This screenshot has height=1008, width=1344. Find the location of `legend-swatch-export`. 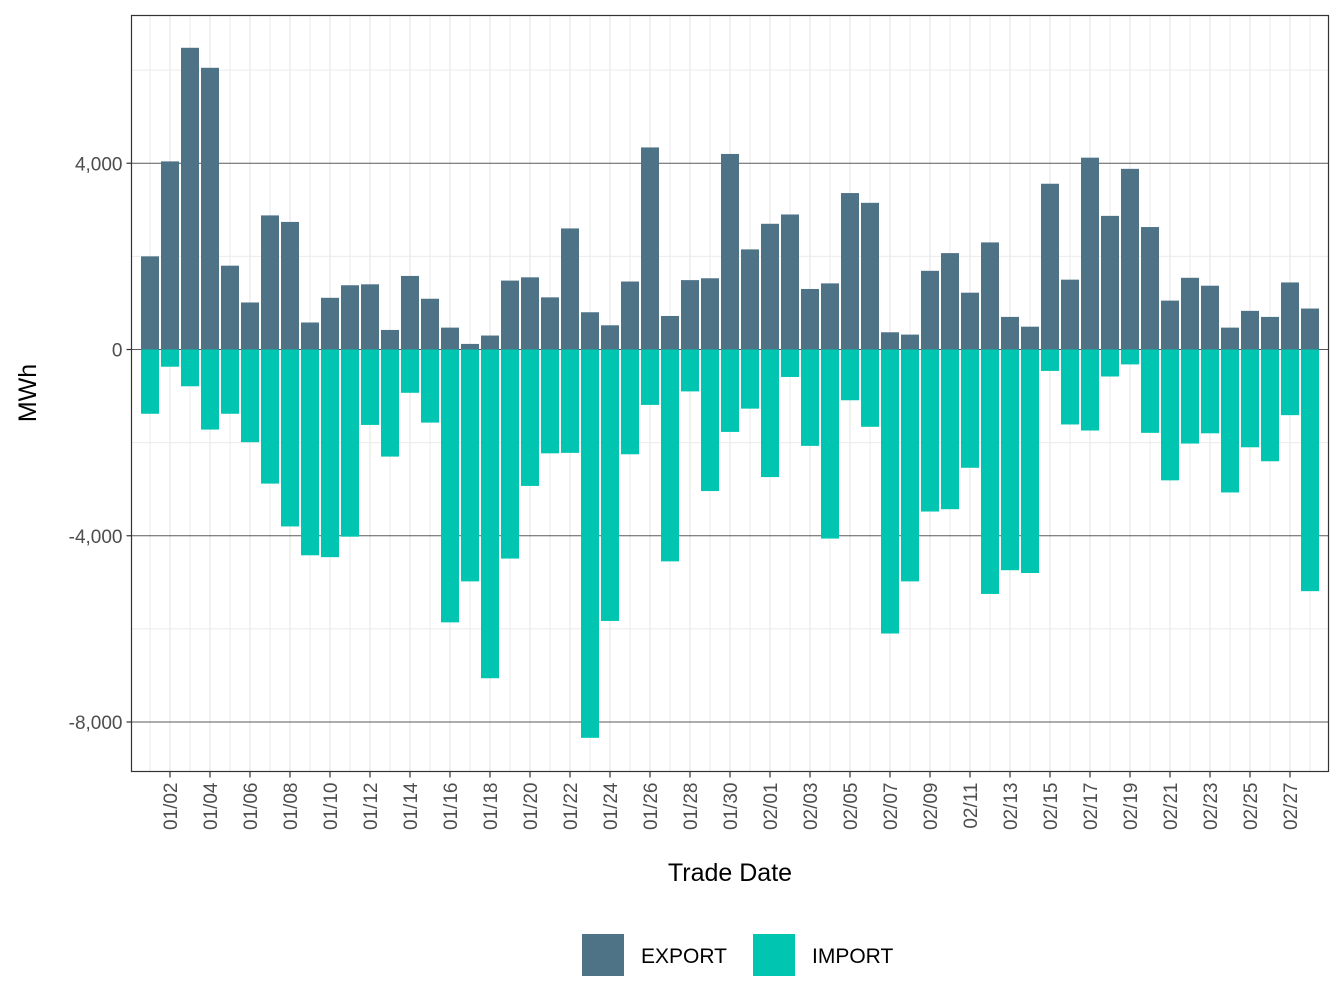

legend-swatch-export is located at coordinates (603, 955).